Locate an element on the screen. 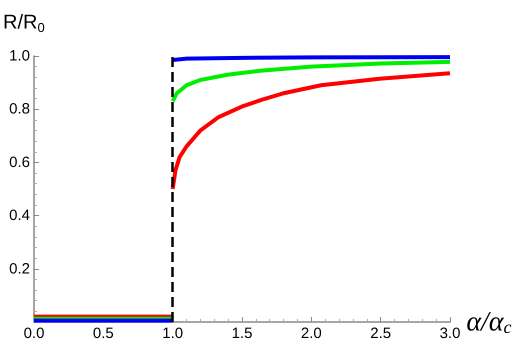 This screenshot has height=348, width=520. x-tick-label: 0.0 is located at coordinates (34, 333).